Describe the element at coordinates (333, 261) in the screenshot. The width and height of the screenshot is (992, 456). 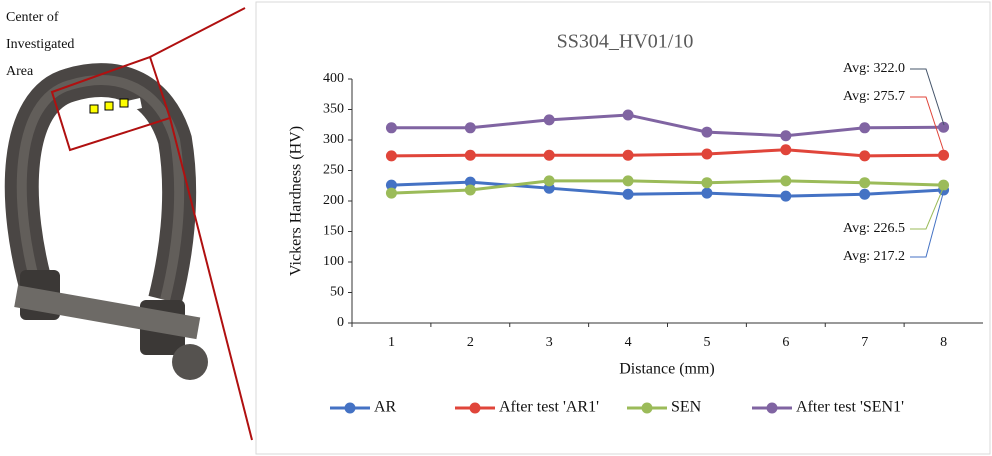
I see `y-tick-label: 100` at that location.